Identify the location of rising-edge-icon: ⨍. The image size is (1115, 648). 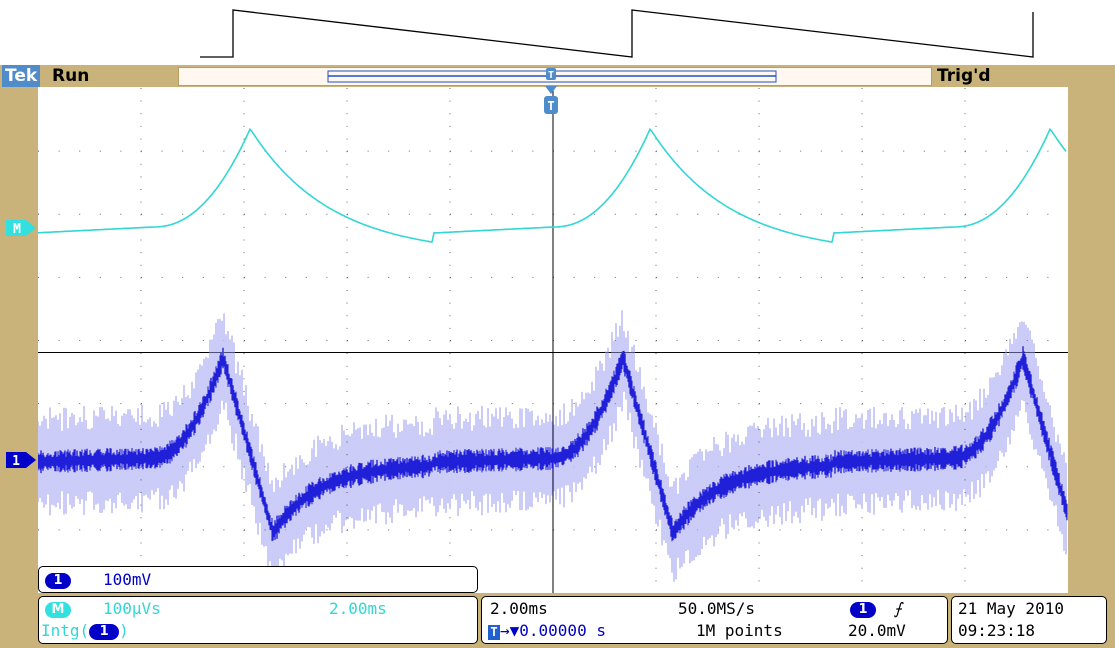
(898, 608).